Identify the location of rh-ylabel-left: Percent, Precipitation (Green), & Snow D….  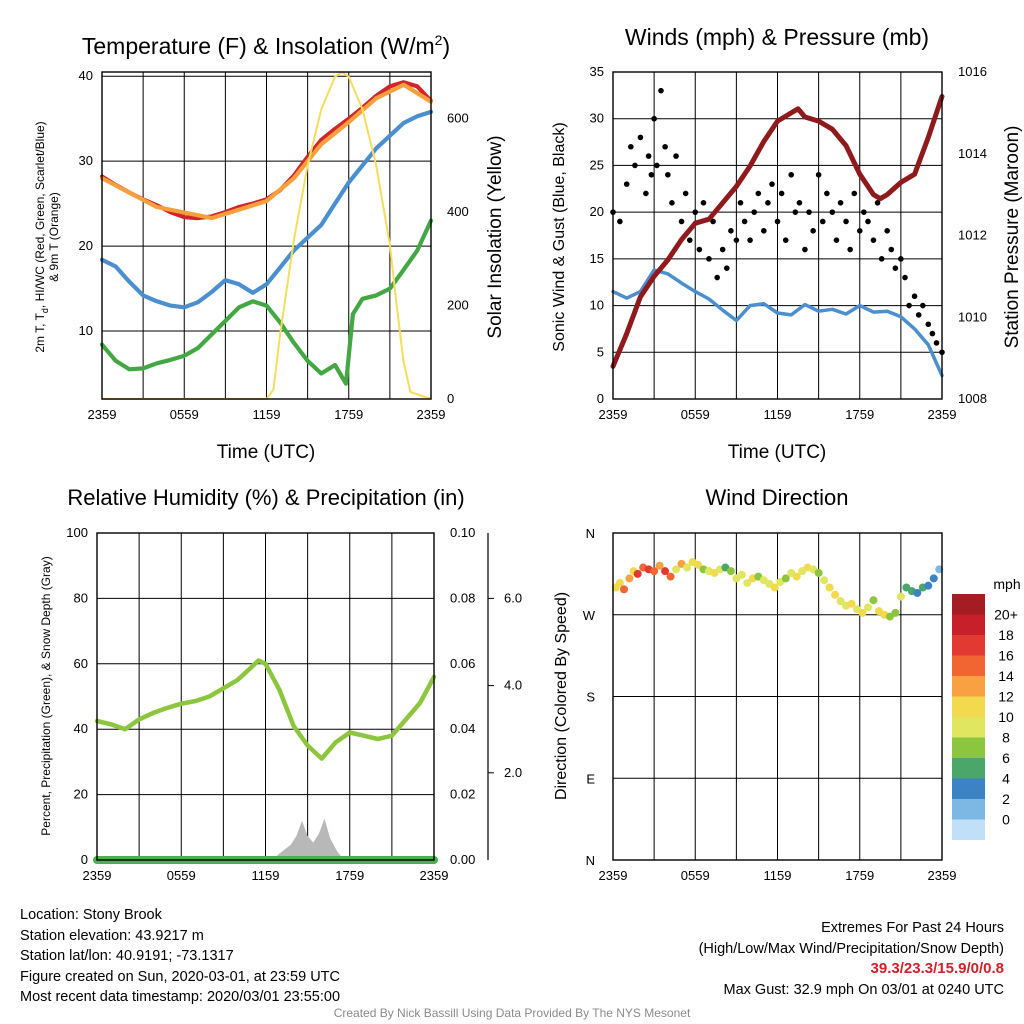
(46, 695).